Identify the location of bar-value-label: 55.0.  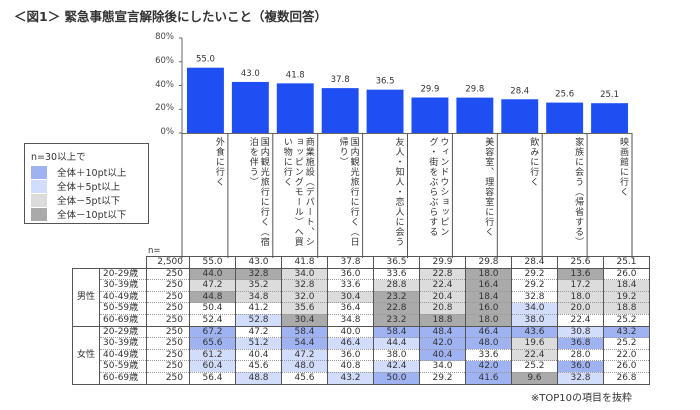
(205, 60).